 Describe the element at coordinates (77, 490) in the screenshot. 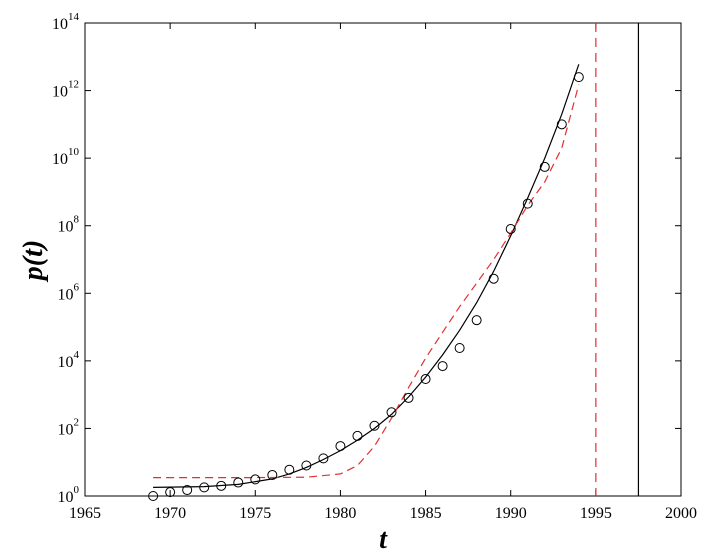

I see `y-tick-exponent: 0` at that location.